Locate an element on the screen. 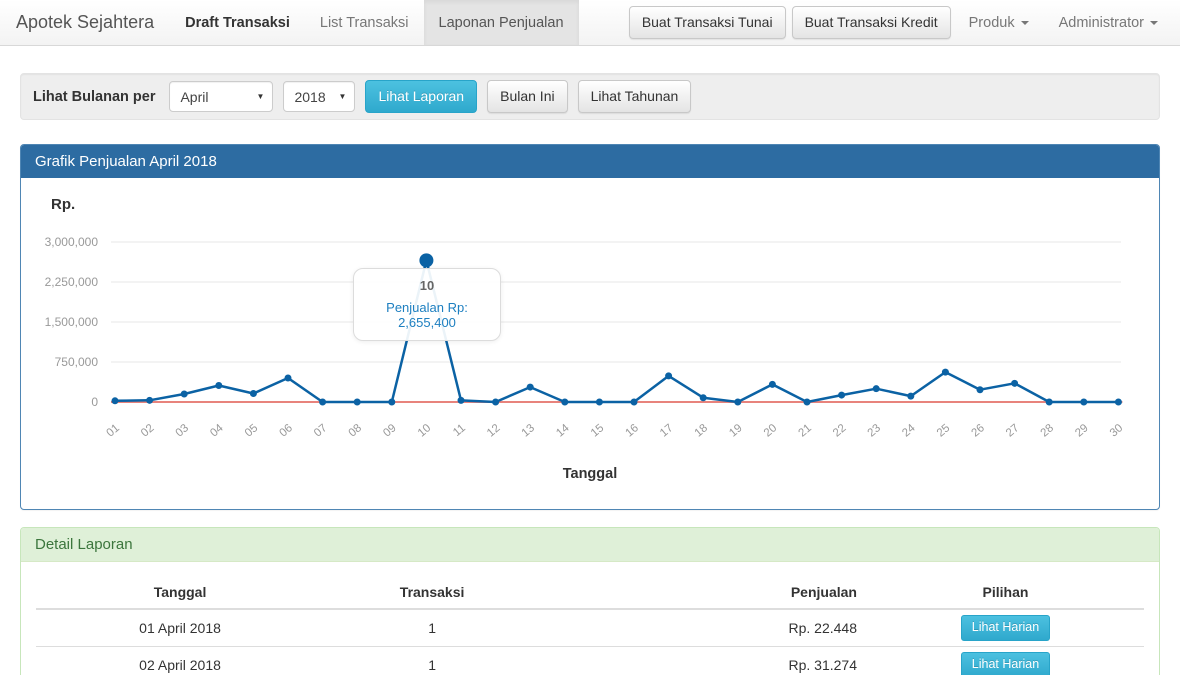 The width and height of the screenshot is (1180, 675). x-tick-label: 27 is located at coordinates (1013, 430).